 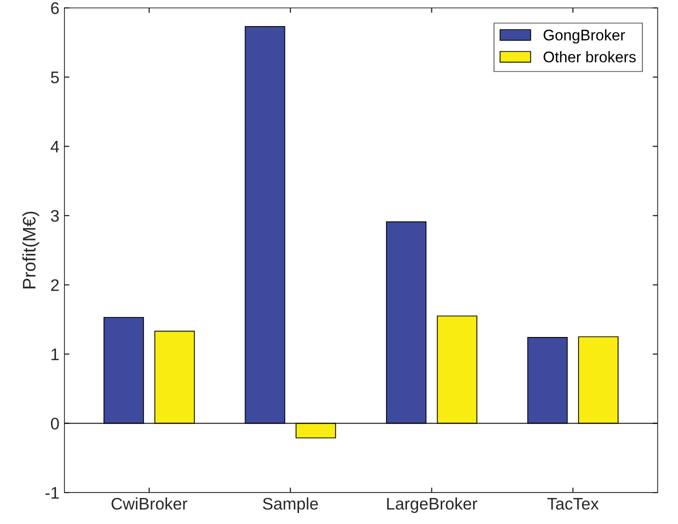 What do you see at coordinates (55, 285) in the screenshot?
I see `y-tick-label: 2` at bounding box center [55, 285].